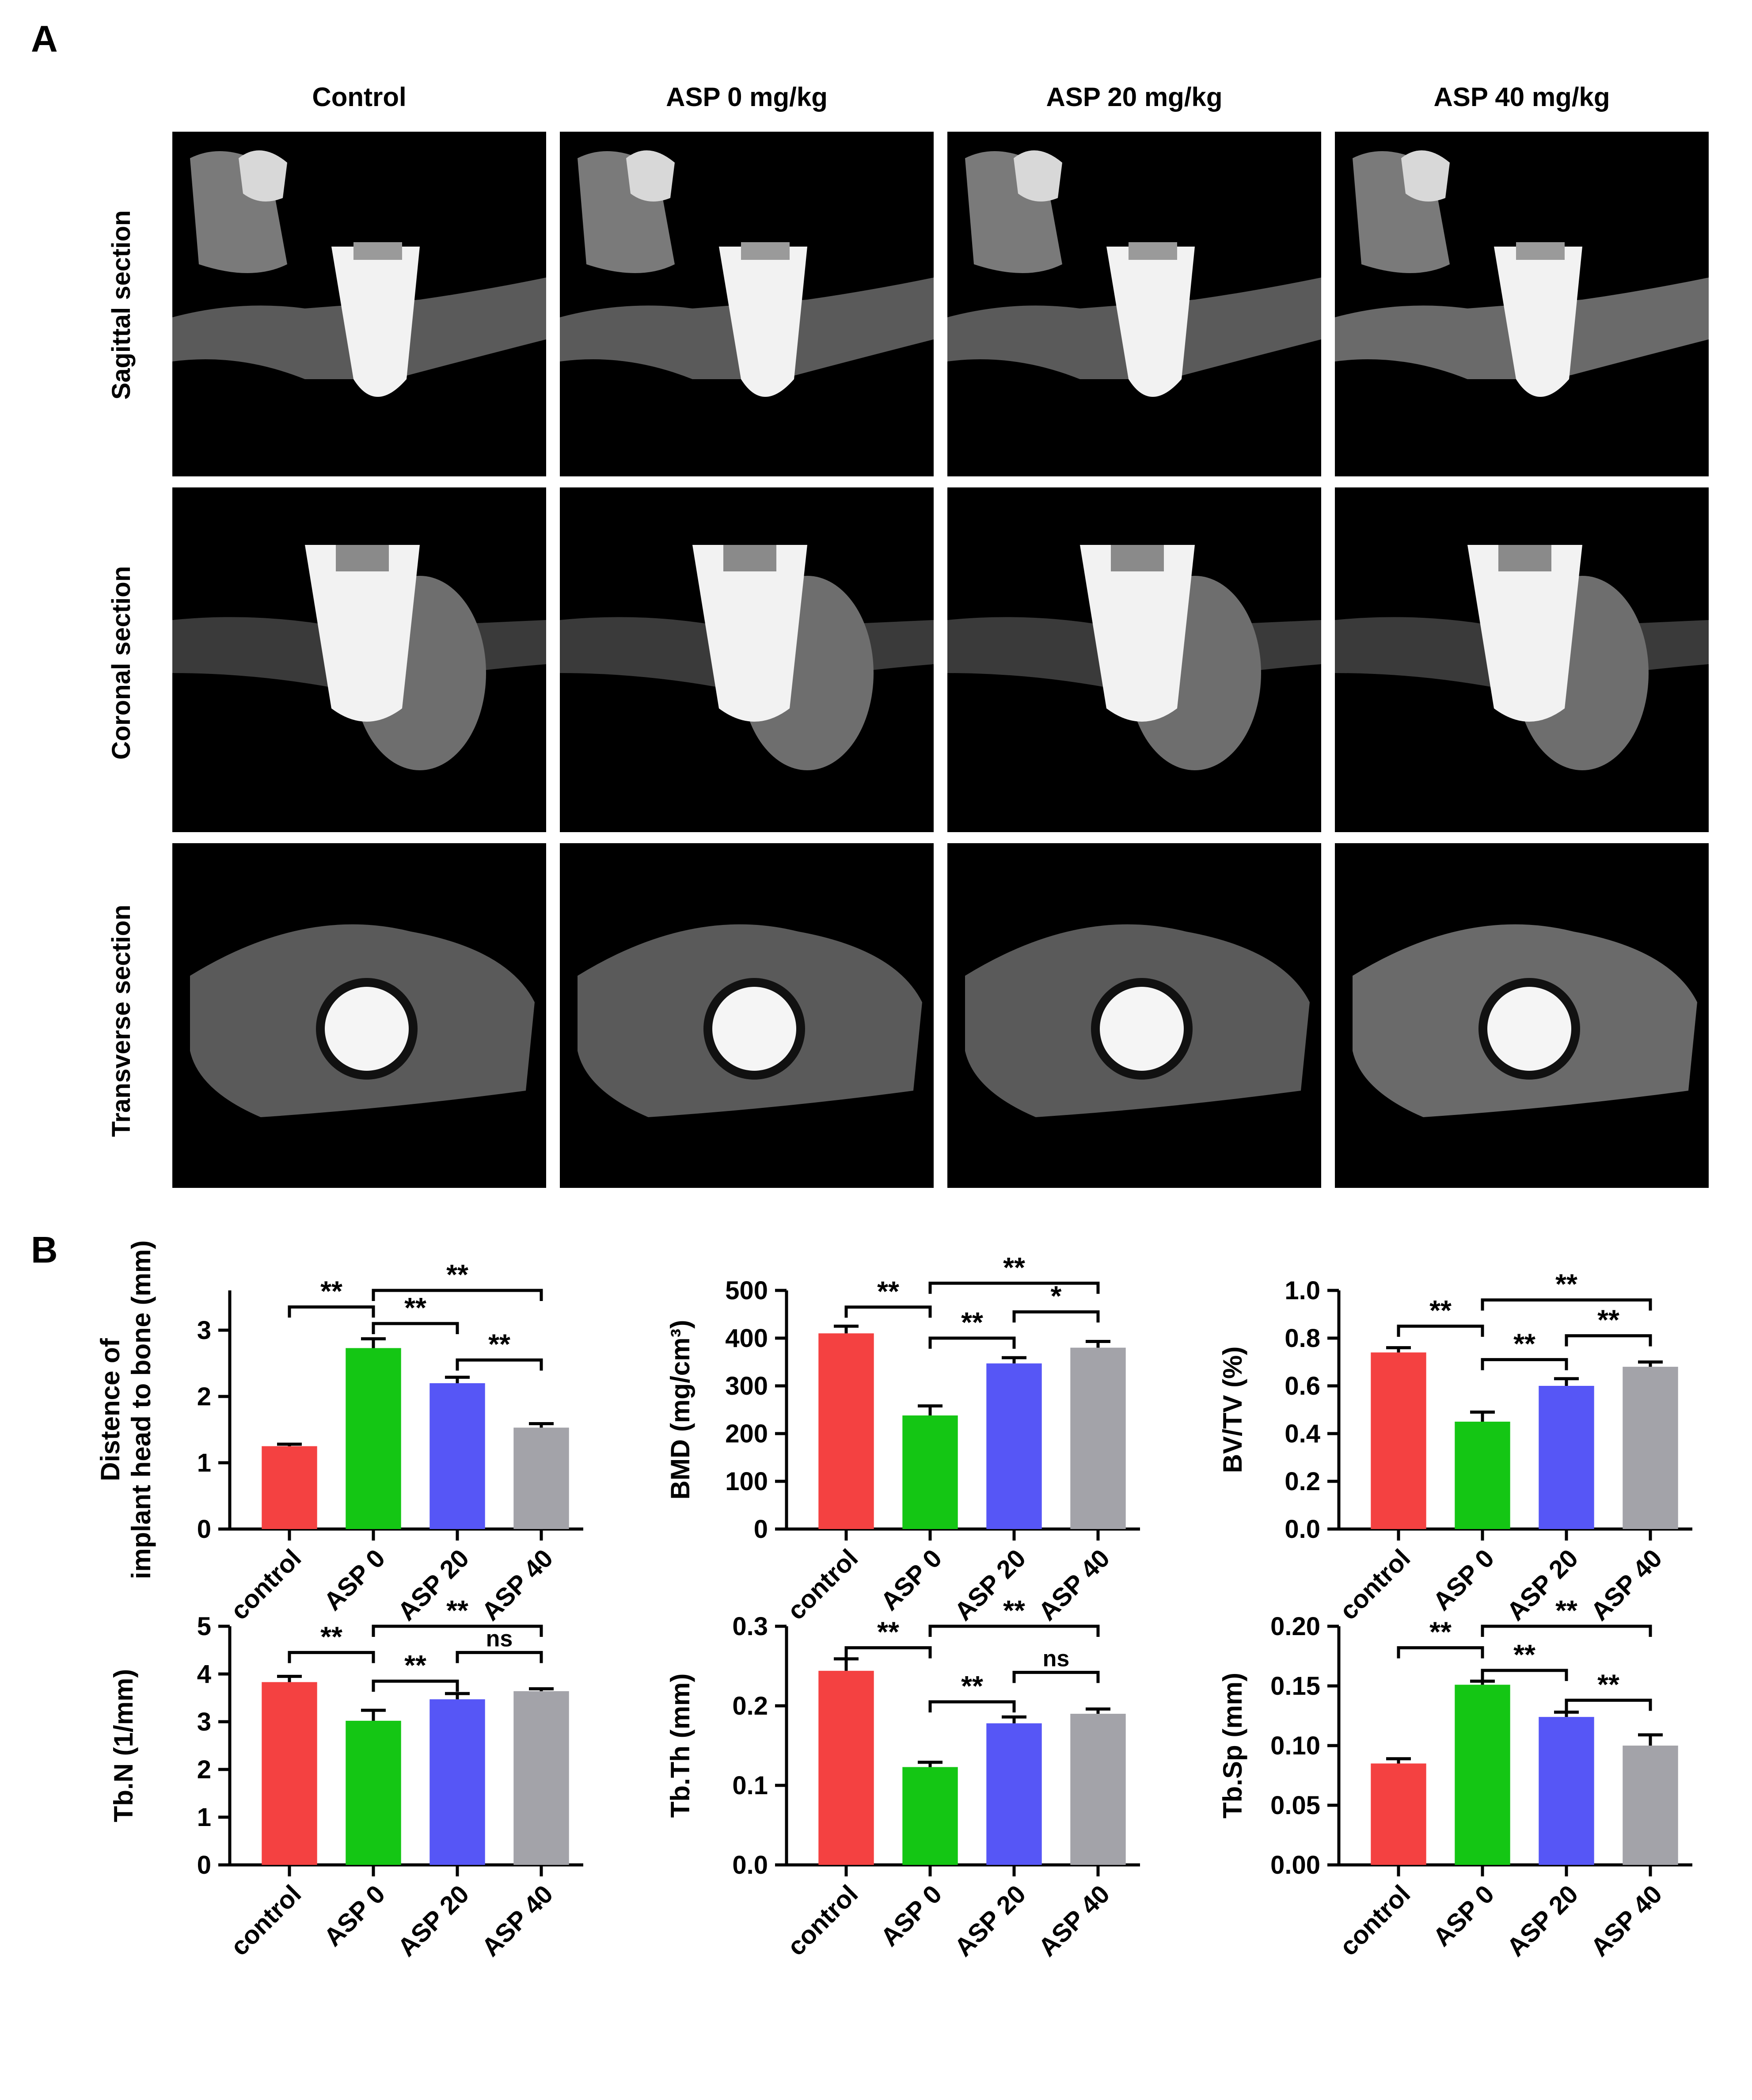  Describe the element at coordinates (1302, 1433) in the screenshot. I see `y-tick-label: 0.4` at that location.